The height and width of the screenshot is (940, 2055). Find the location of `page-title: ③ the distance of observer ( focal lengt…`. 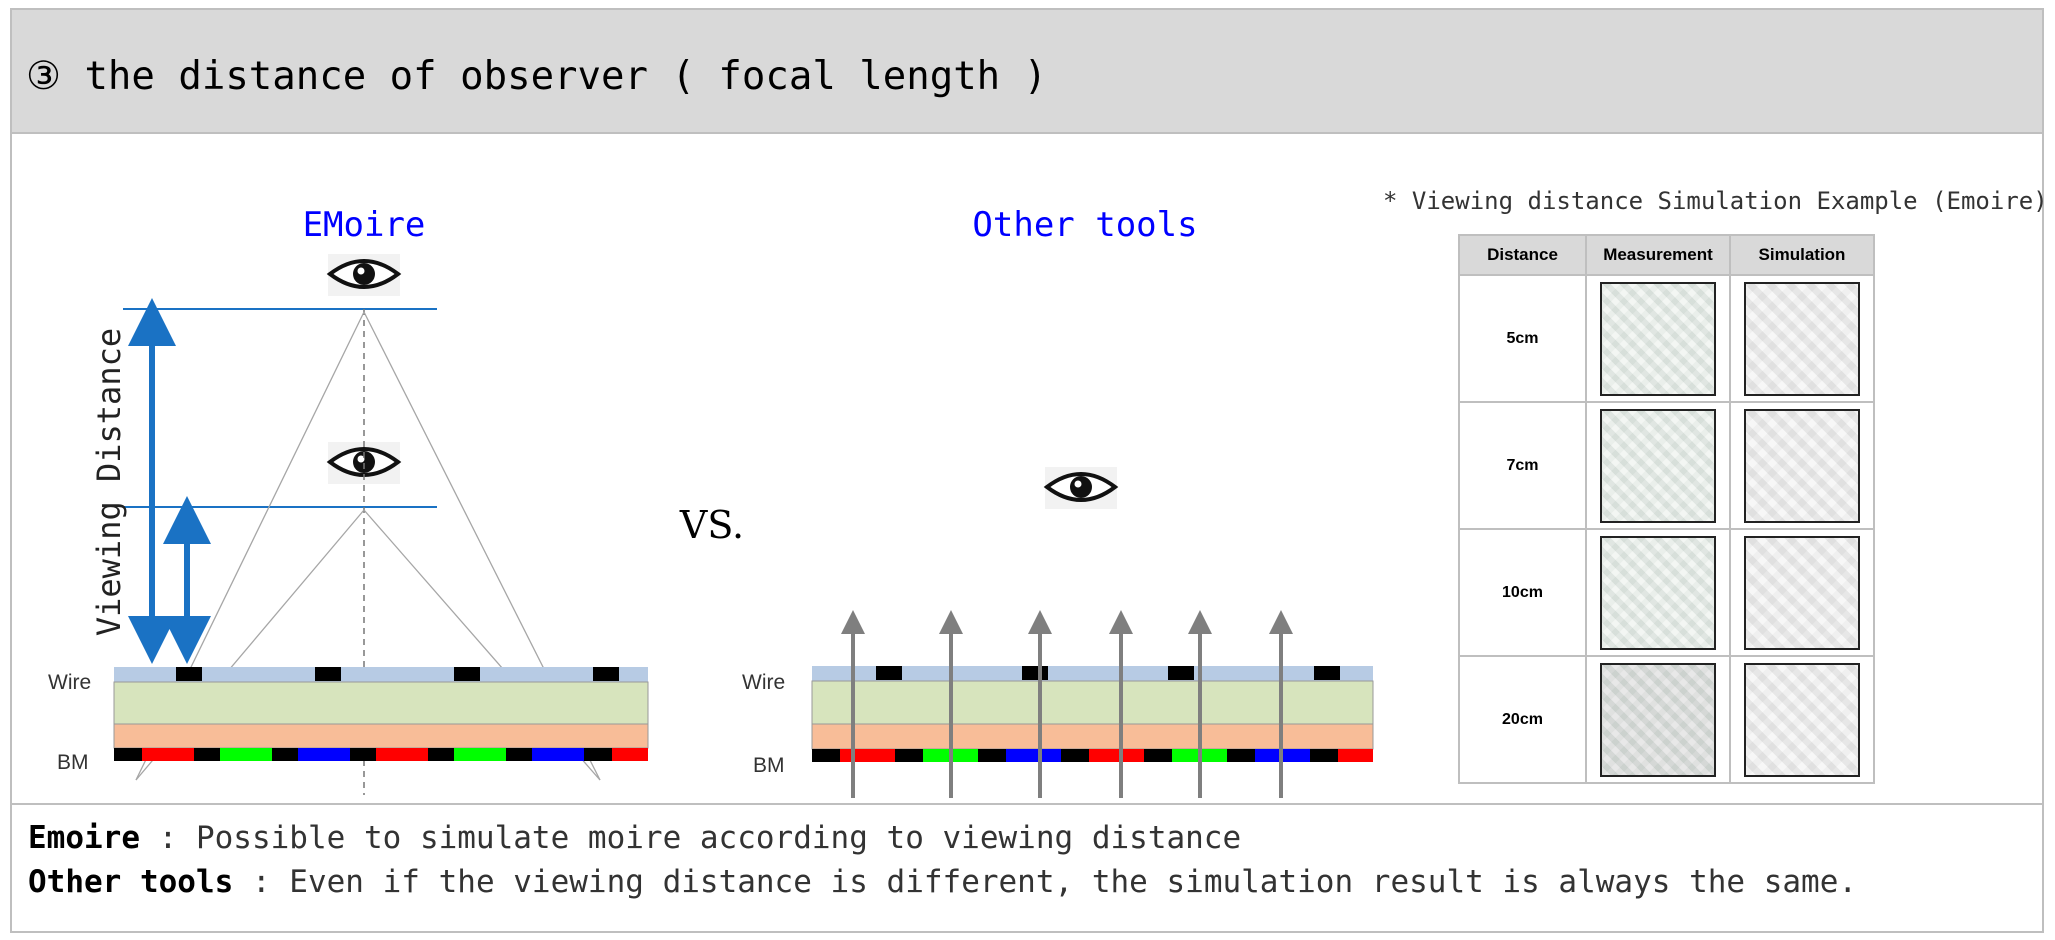

page-title: ③ the distance of observer ( focal lengt… is located at coordinates (537, 76).